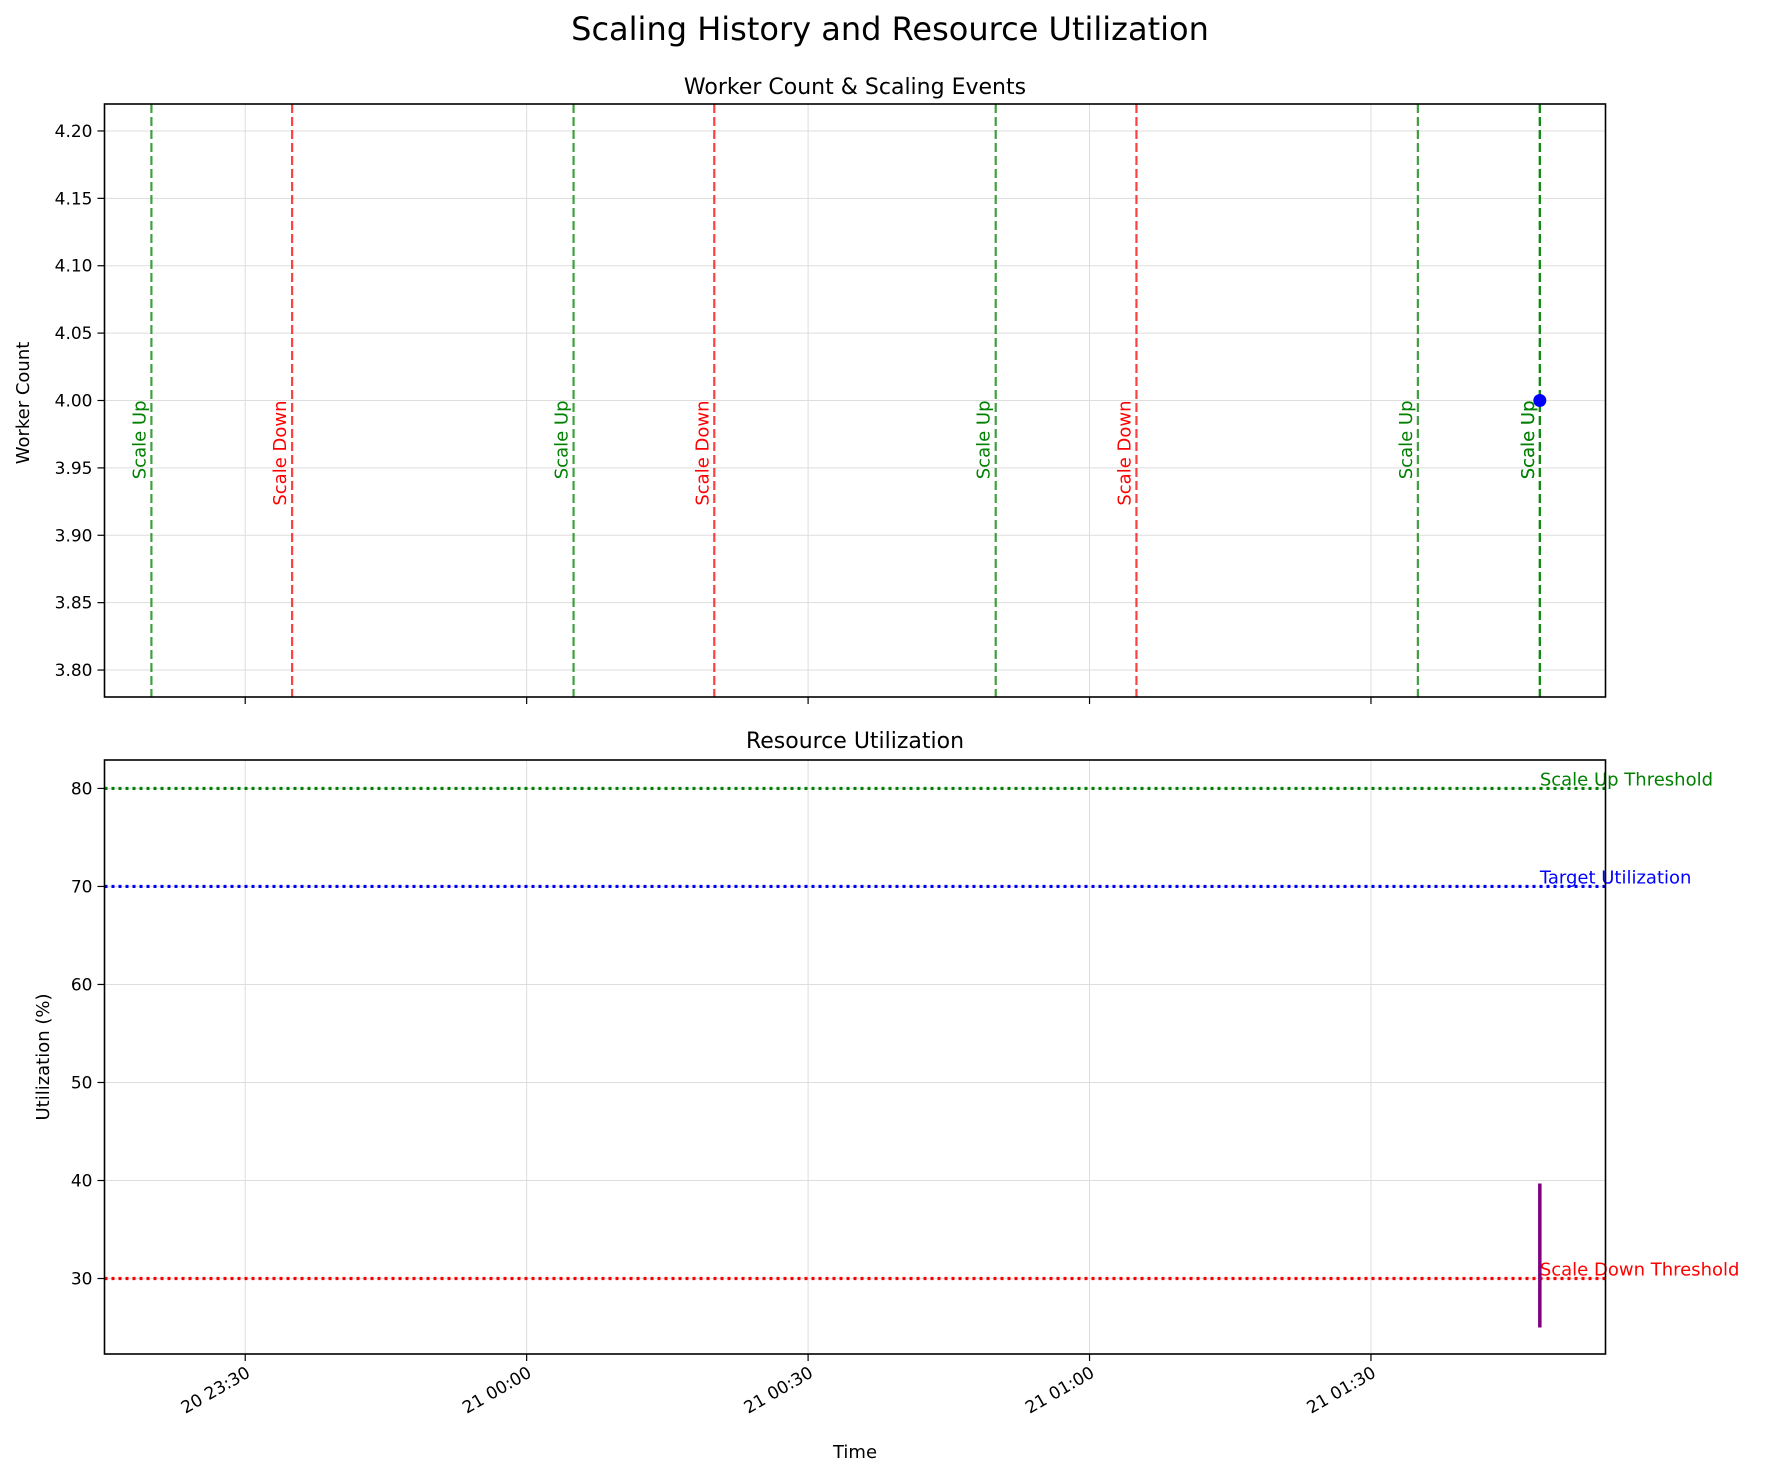 Image resolution: width=1780 pixels, height=1475 pixels. Describe the element at coordinates (74, 132) in the screenshot. I see `y-tick-label: 4.20` at that location.